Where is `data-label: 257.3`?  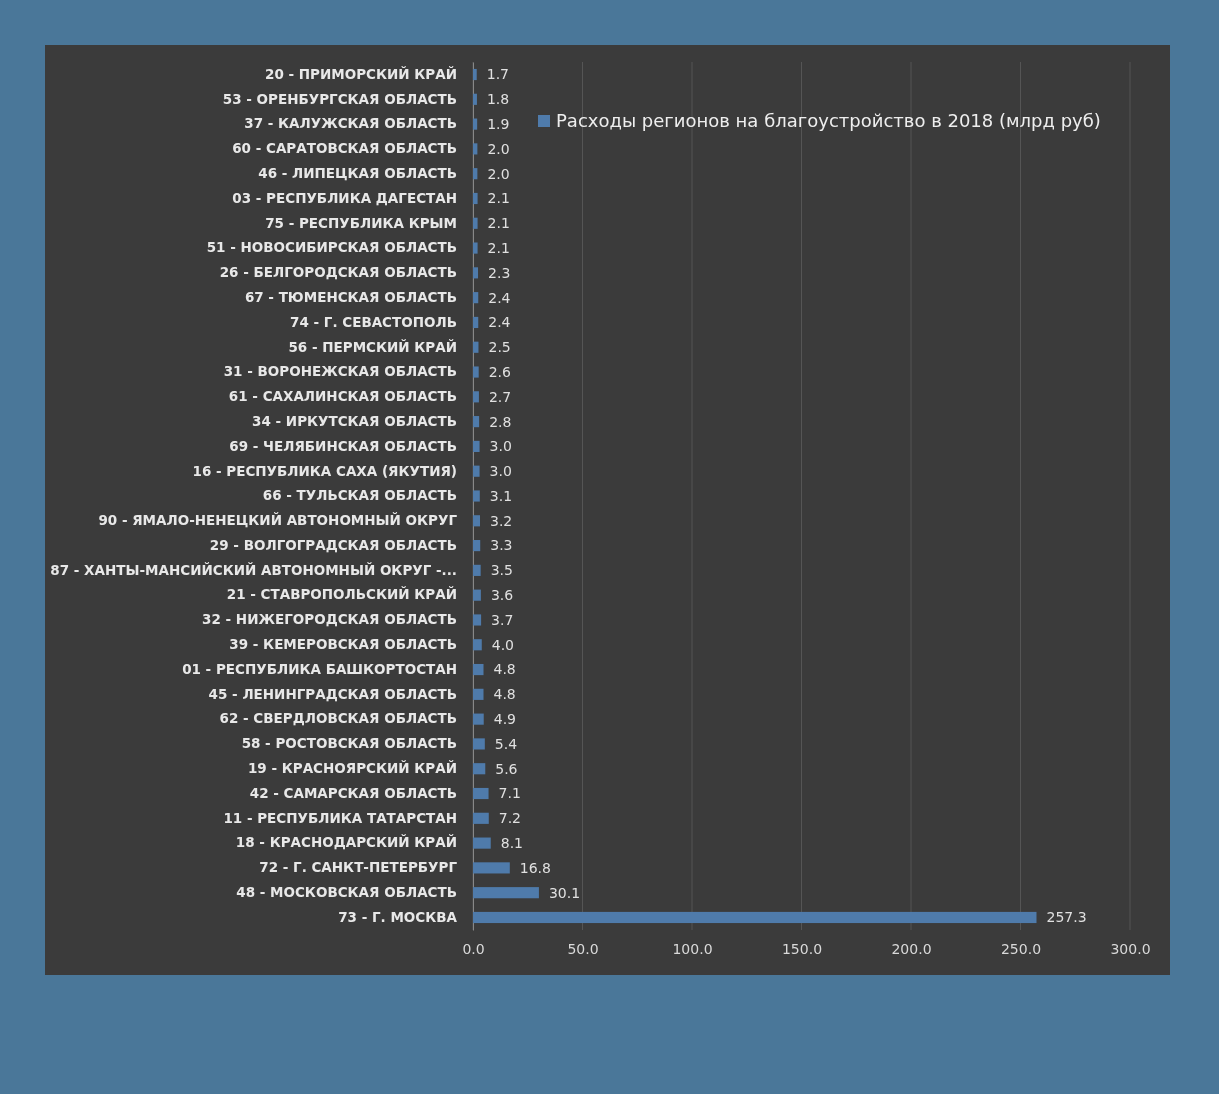
data-label: 257.3 is located at coordinates (1066, 917).